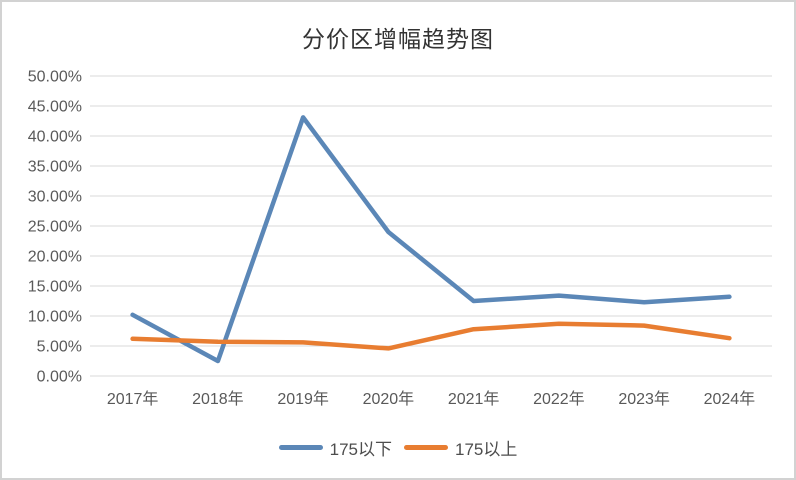 The width and height of the screenshot is (796, 480). Describe the element at coordinates (559, 399) in the screenshot. I see `x-axis-tick-label: 2022年` at that location.